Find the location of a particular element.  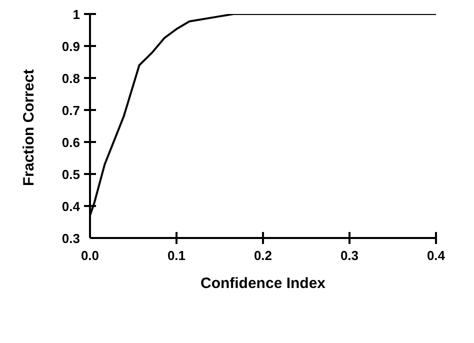

x-tick-label: 0.0 is located at coordinates (90, 255).